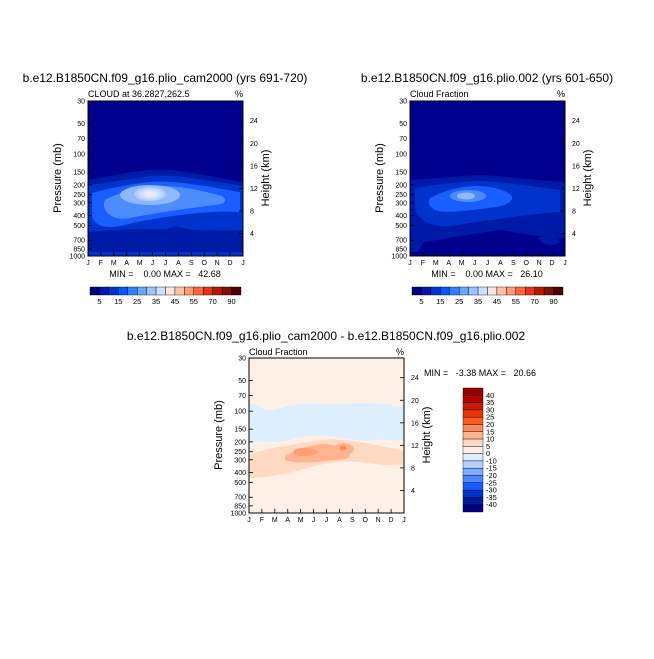  I want to click on panel-c-ytick-label: 700, so click(240, 498).